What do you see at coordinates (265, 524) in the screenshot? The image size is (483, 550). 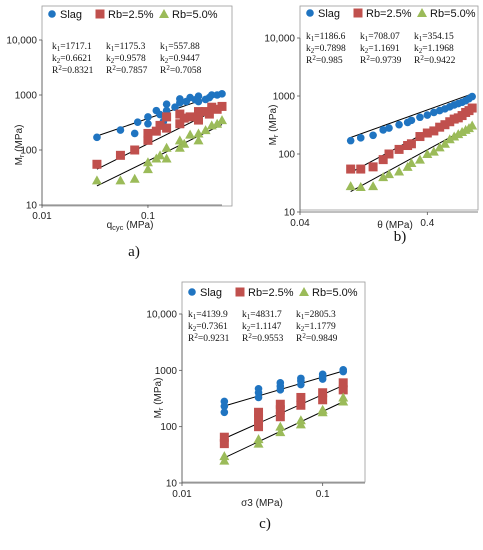 I see `panel-caption: c)` at bounding box center [265, 524].